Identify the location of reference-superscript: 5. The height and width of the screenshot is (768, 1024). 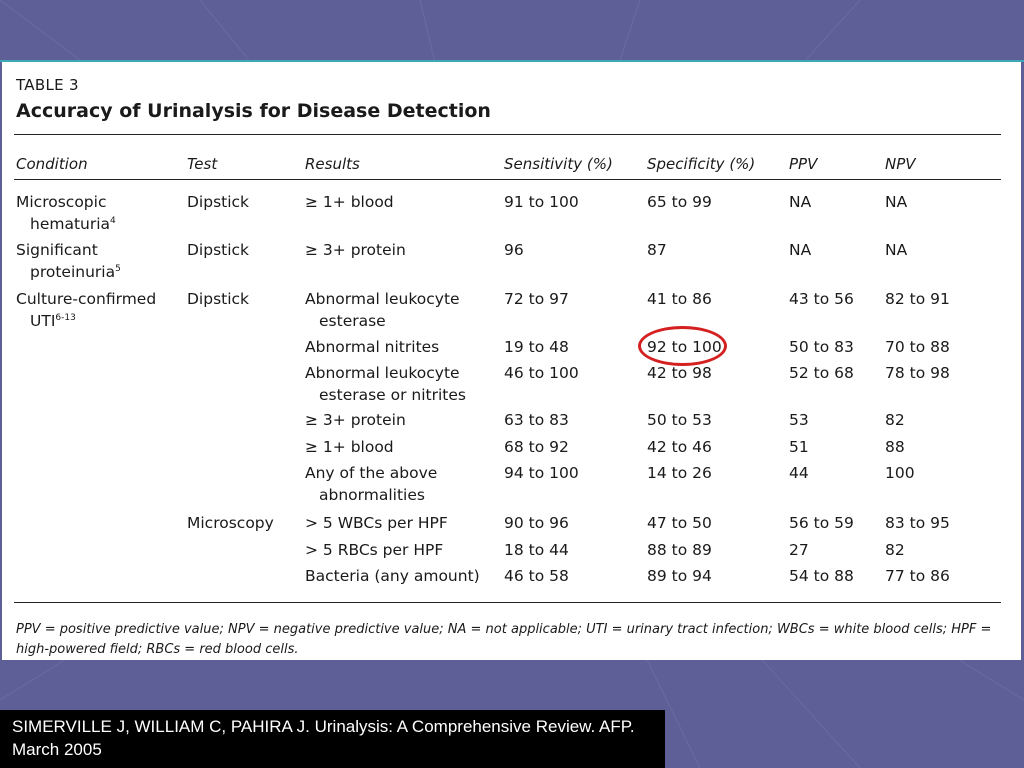
(118, 269).